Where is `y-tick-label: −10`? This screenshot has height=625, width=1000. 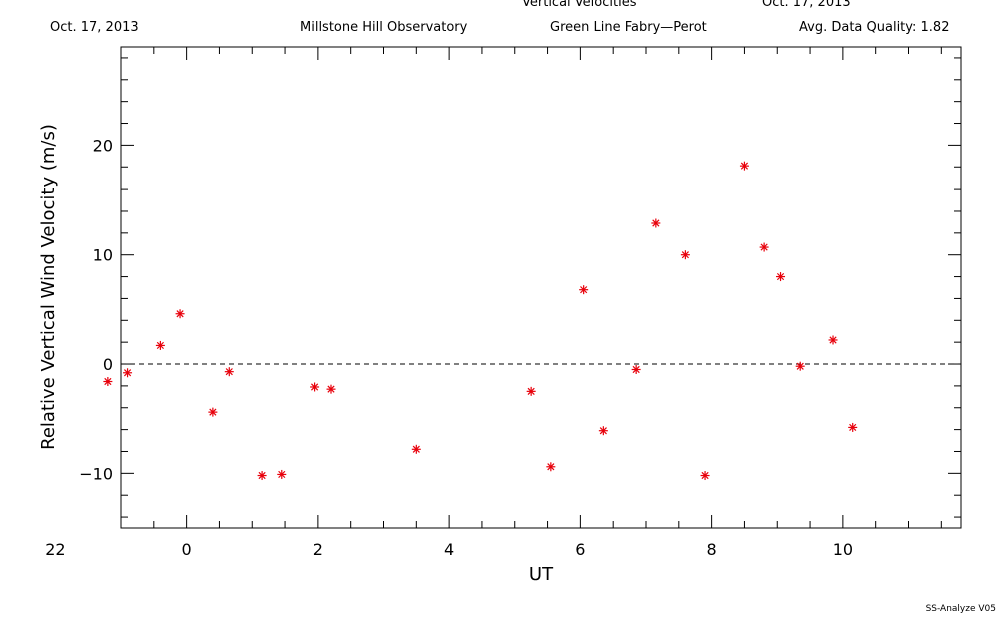
y-tick-label: −10 is located at coordinates (96, 473).